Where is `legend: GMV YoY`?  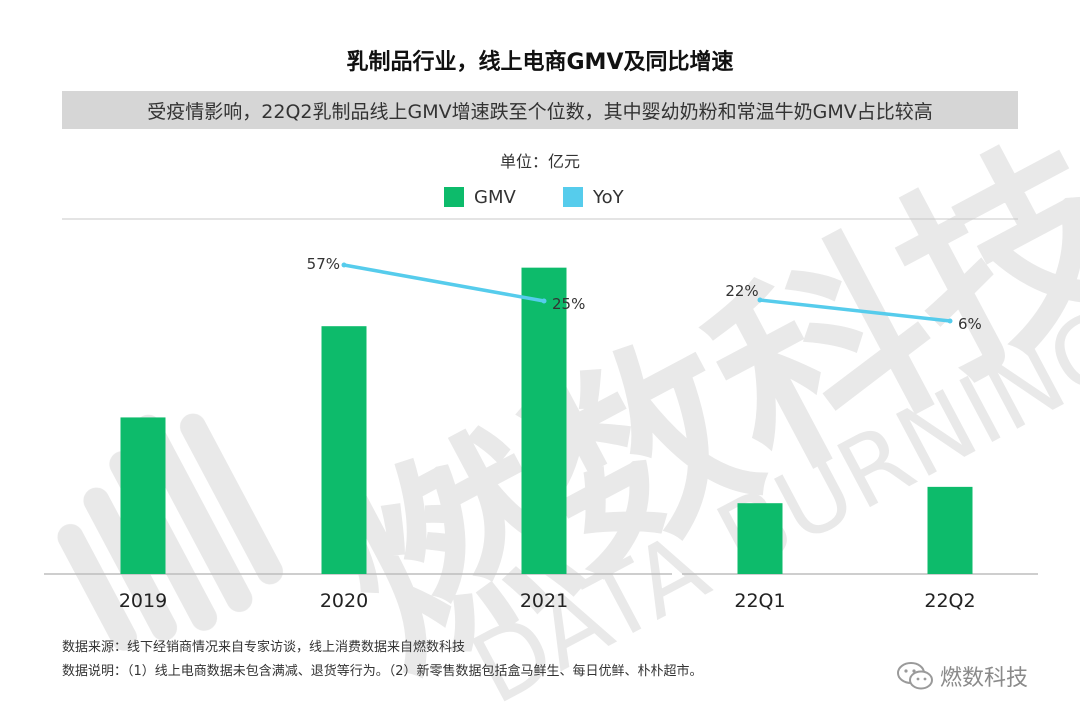 legend: GMV YoY is located at coordinates (540, 197).